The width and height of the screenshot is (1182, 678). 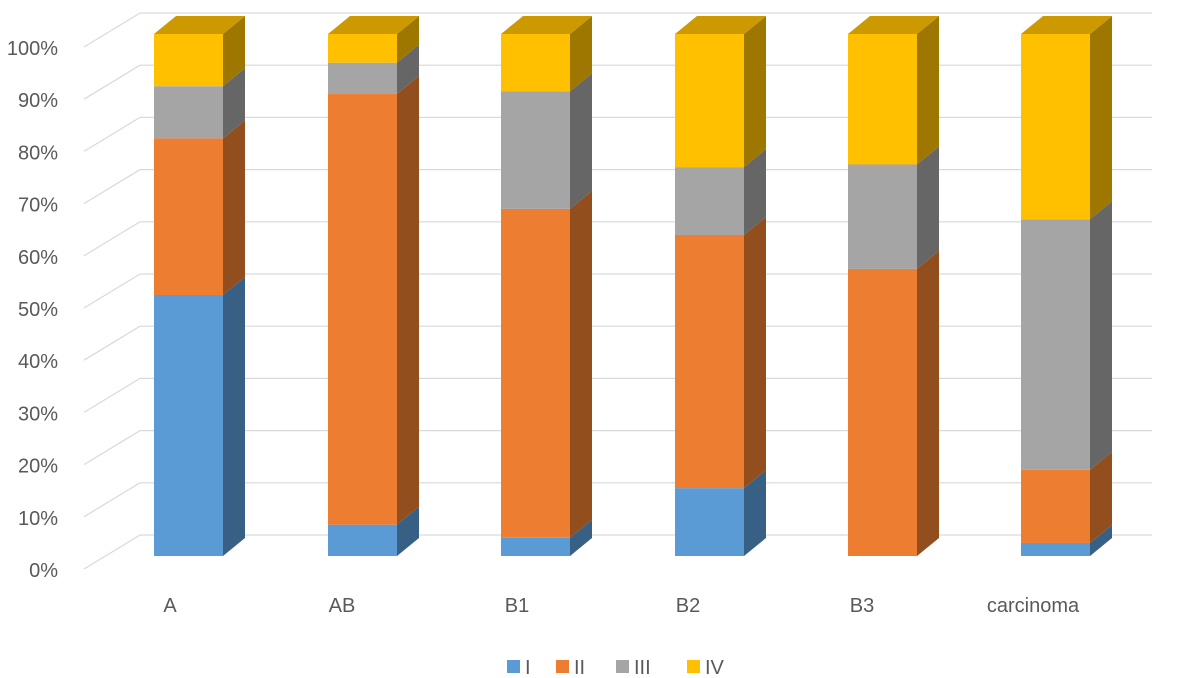 I want to click on x-category-label: B3, so click(x=862, y=606).